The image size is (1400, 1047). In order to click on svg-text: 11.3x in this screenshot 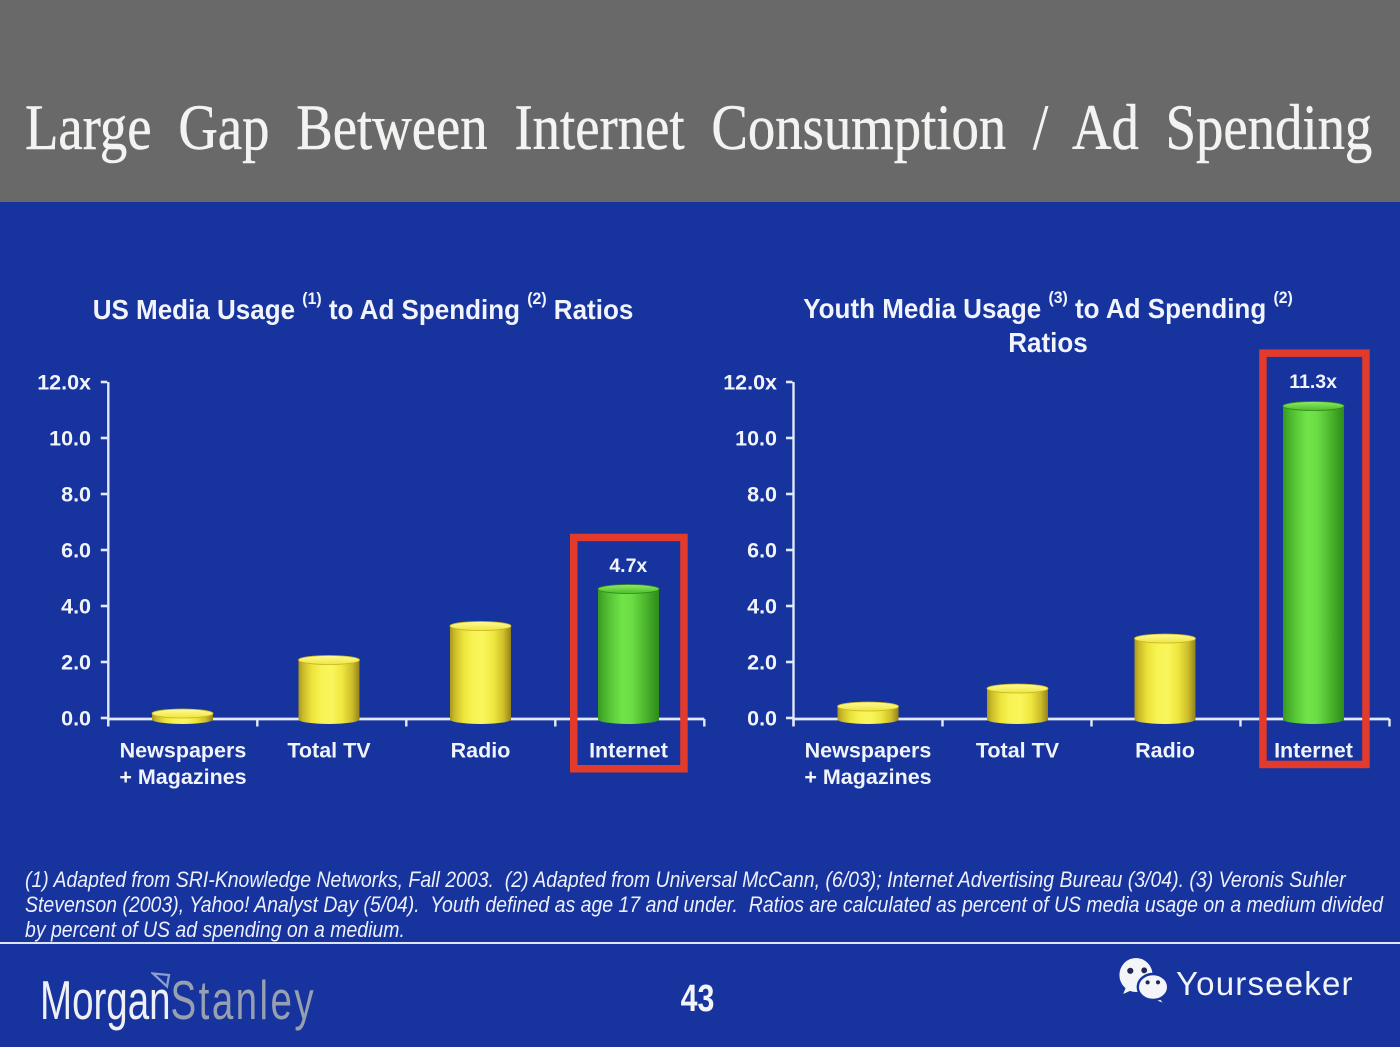, I will do `click(1313, 382)`.